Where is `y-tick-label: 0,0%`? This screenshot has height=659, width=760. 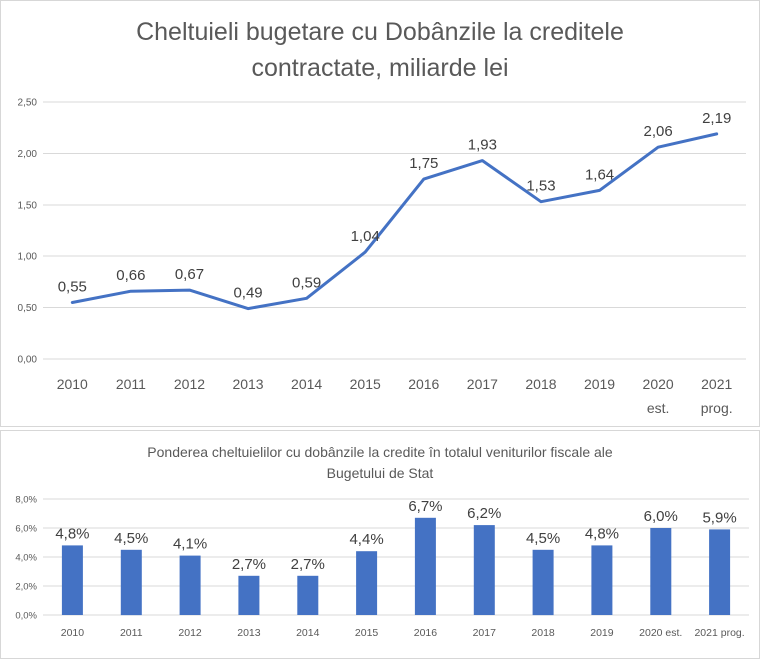
y-tick-label: 0,0% is located at coordinates (26, 616).